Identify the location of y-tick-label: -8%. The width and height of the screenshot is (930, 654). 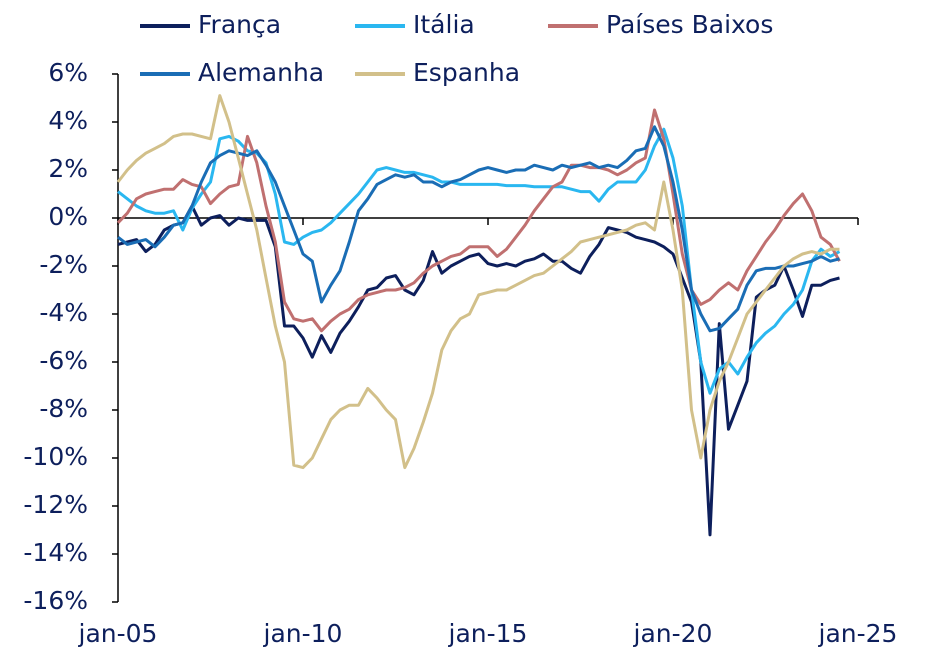
(63, 408).